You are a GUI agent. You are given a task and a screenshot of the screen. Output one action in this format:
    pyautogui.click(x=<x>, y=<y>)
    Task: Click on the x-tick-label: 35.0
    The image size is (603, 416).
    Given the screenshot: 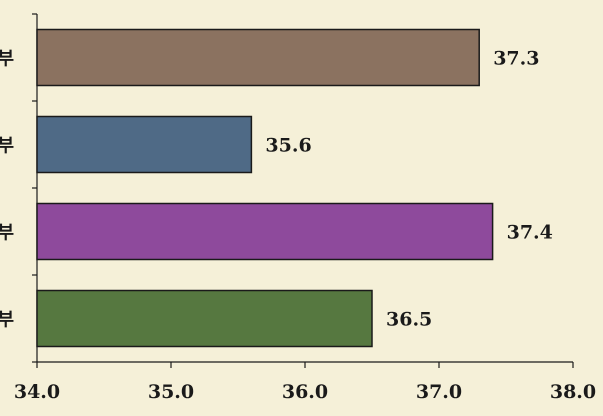 What is the action you would take?
    pyautogui.click(x=171, y=392)
    